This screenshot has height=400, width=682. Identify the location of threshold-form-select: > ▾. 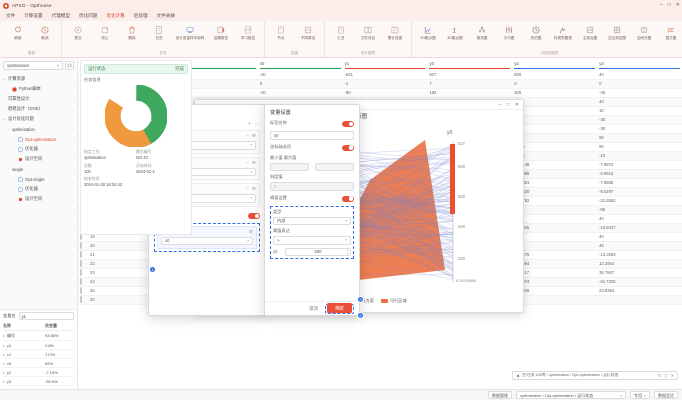
(312, 240).